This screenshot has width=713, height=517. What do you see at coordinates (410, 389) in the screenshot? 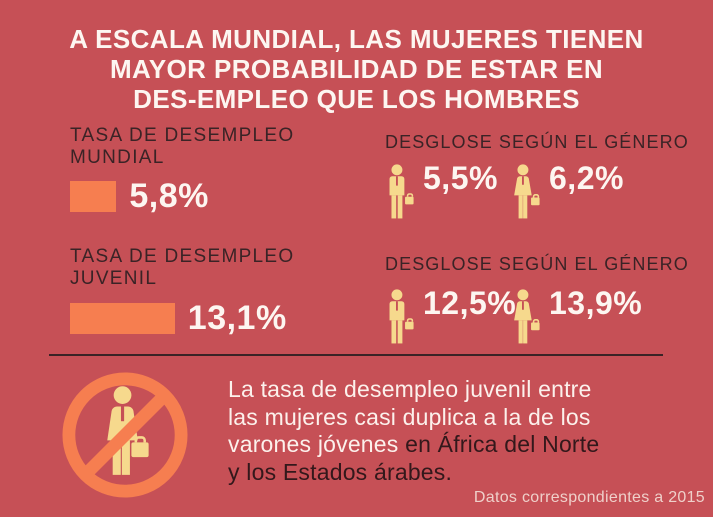
I see `note-line-1: La tasa de desempleo juvenil entre` at bounding box center [410, 389].